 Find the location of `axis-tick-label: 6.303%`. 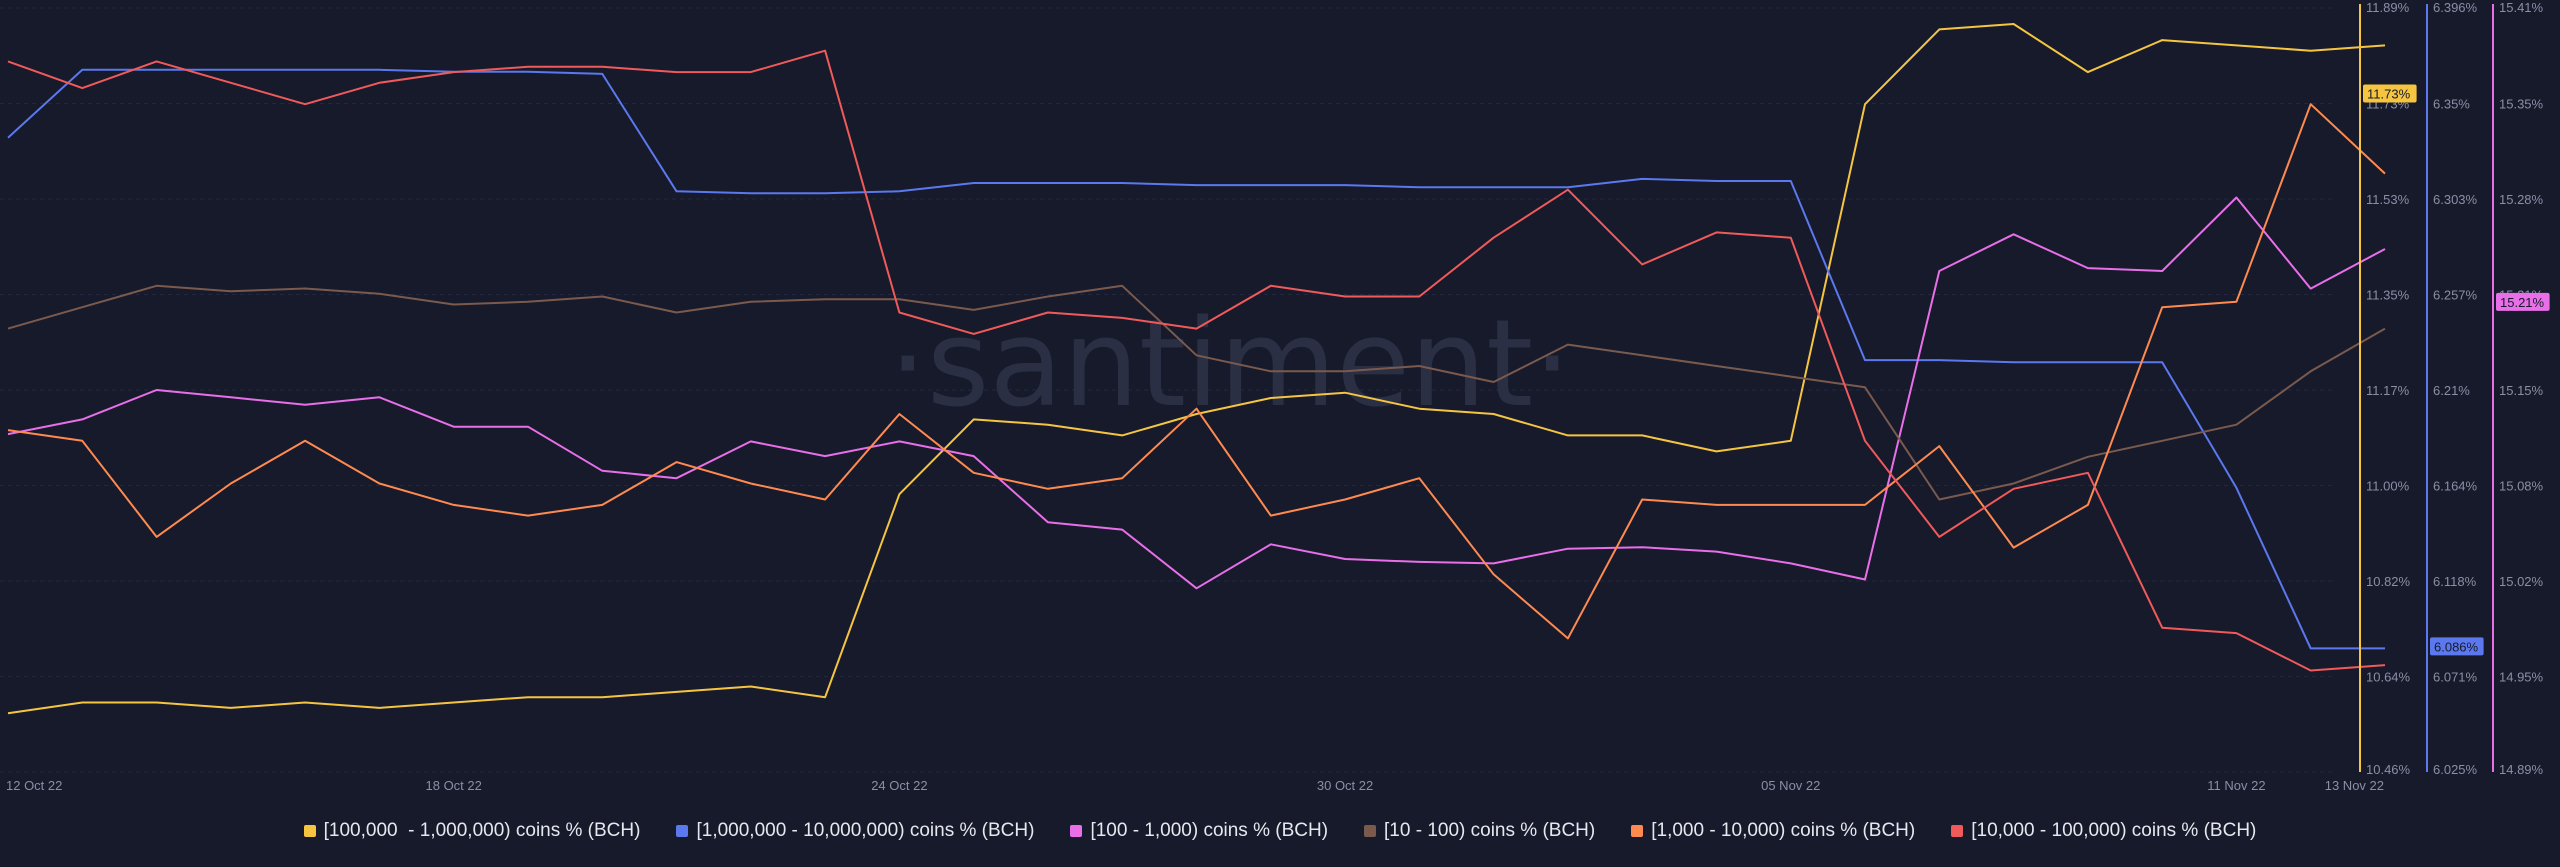

axis-tick-label: 6.303% is located at coordinates (2455, 199).